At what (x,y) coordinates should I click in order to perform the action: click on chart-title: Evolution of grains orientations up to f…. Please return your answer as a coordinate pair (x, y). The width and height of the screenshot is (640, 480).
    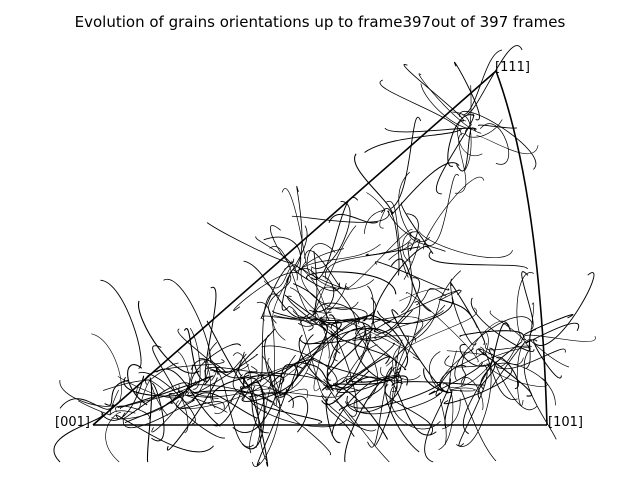
    Looking at the image, I should click on (320, 22).